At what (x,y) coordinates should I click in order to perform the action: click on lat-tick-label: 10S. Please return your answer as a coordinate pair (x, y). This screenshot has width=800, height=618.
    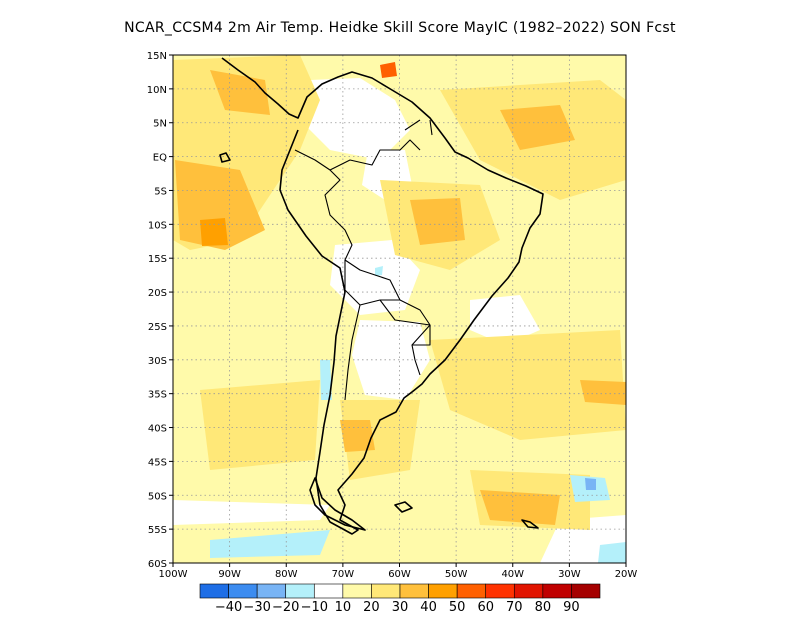
    Looking at the image, I should click on (157, 225).